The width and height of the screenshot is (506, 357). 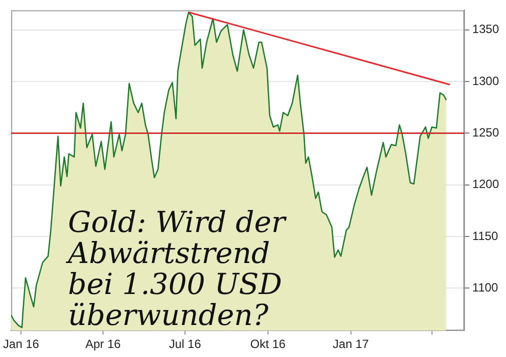 What do you see at coordinates (485, 235) in the screenshot?
I see `y-tick-label: 1150` at bounding box center [485, 235].